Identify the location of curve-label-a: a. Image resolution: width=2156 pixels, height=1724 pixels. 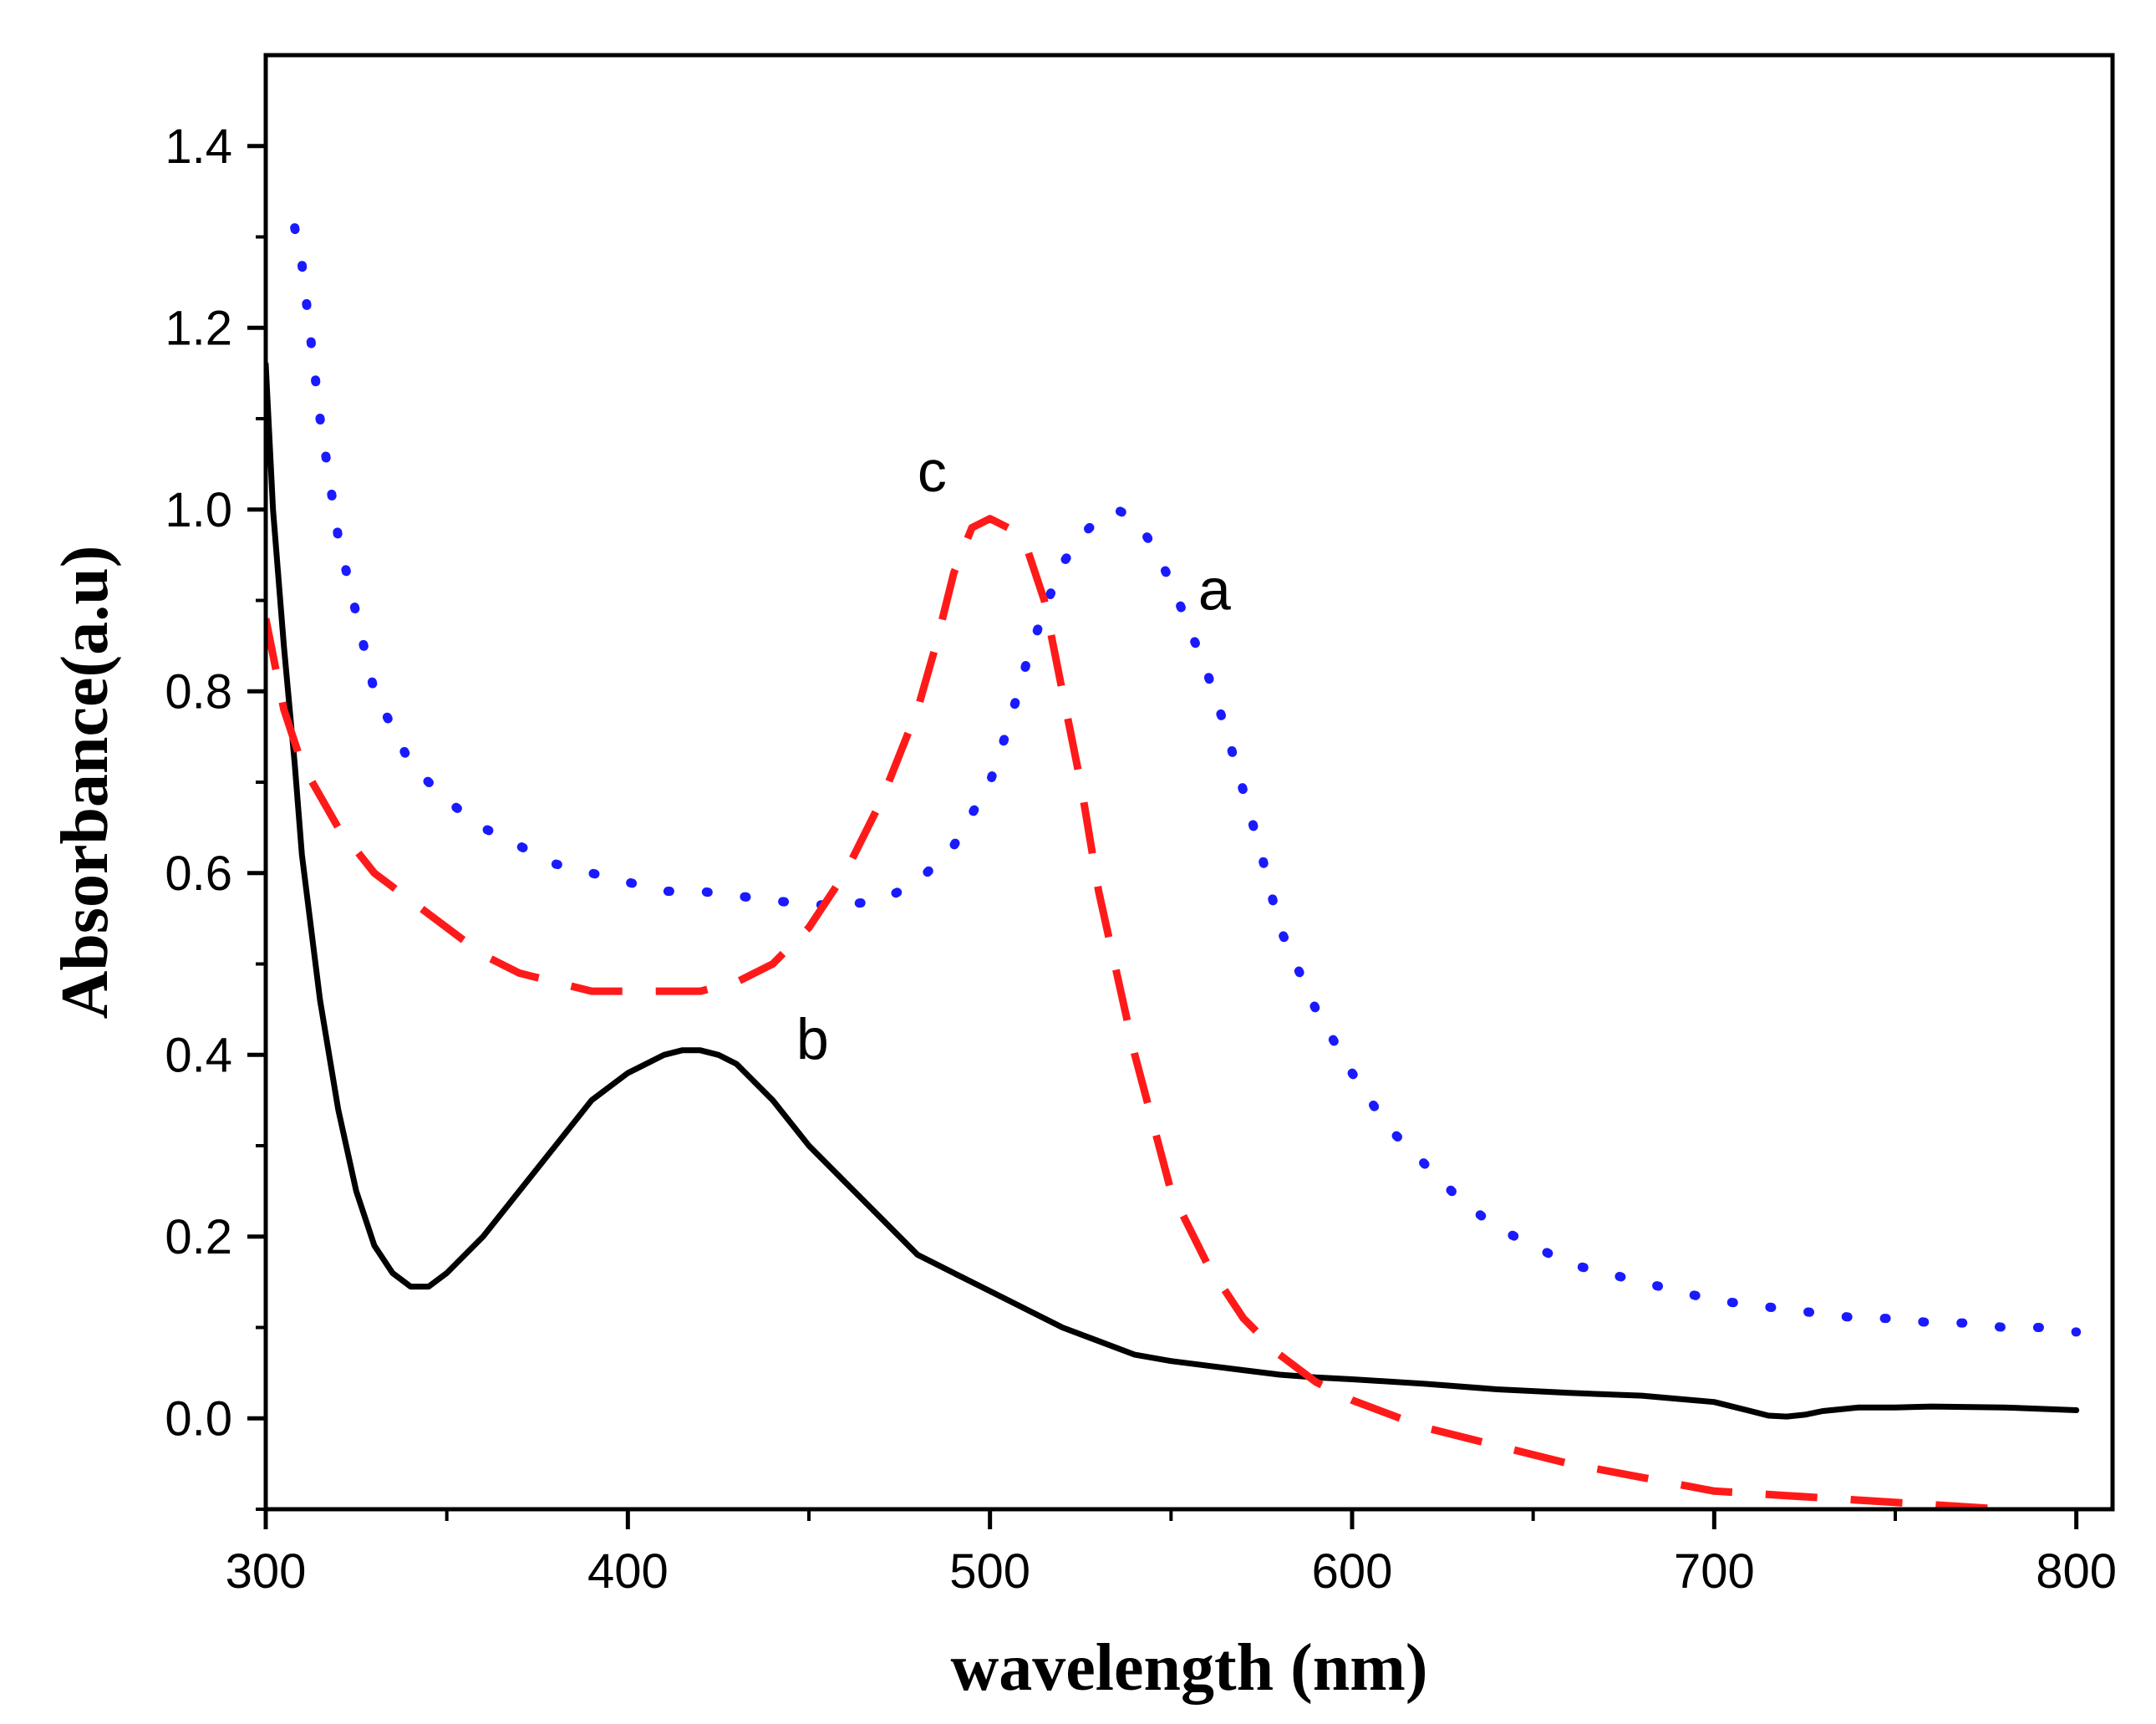
(1214, 589).